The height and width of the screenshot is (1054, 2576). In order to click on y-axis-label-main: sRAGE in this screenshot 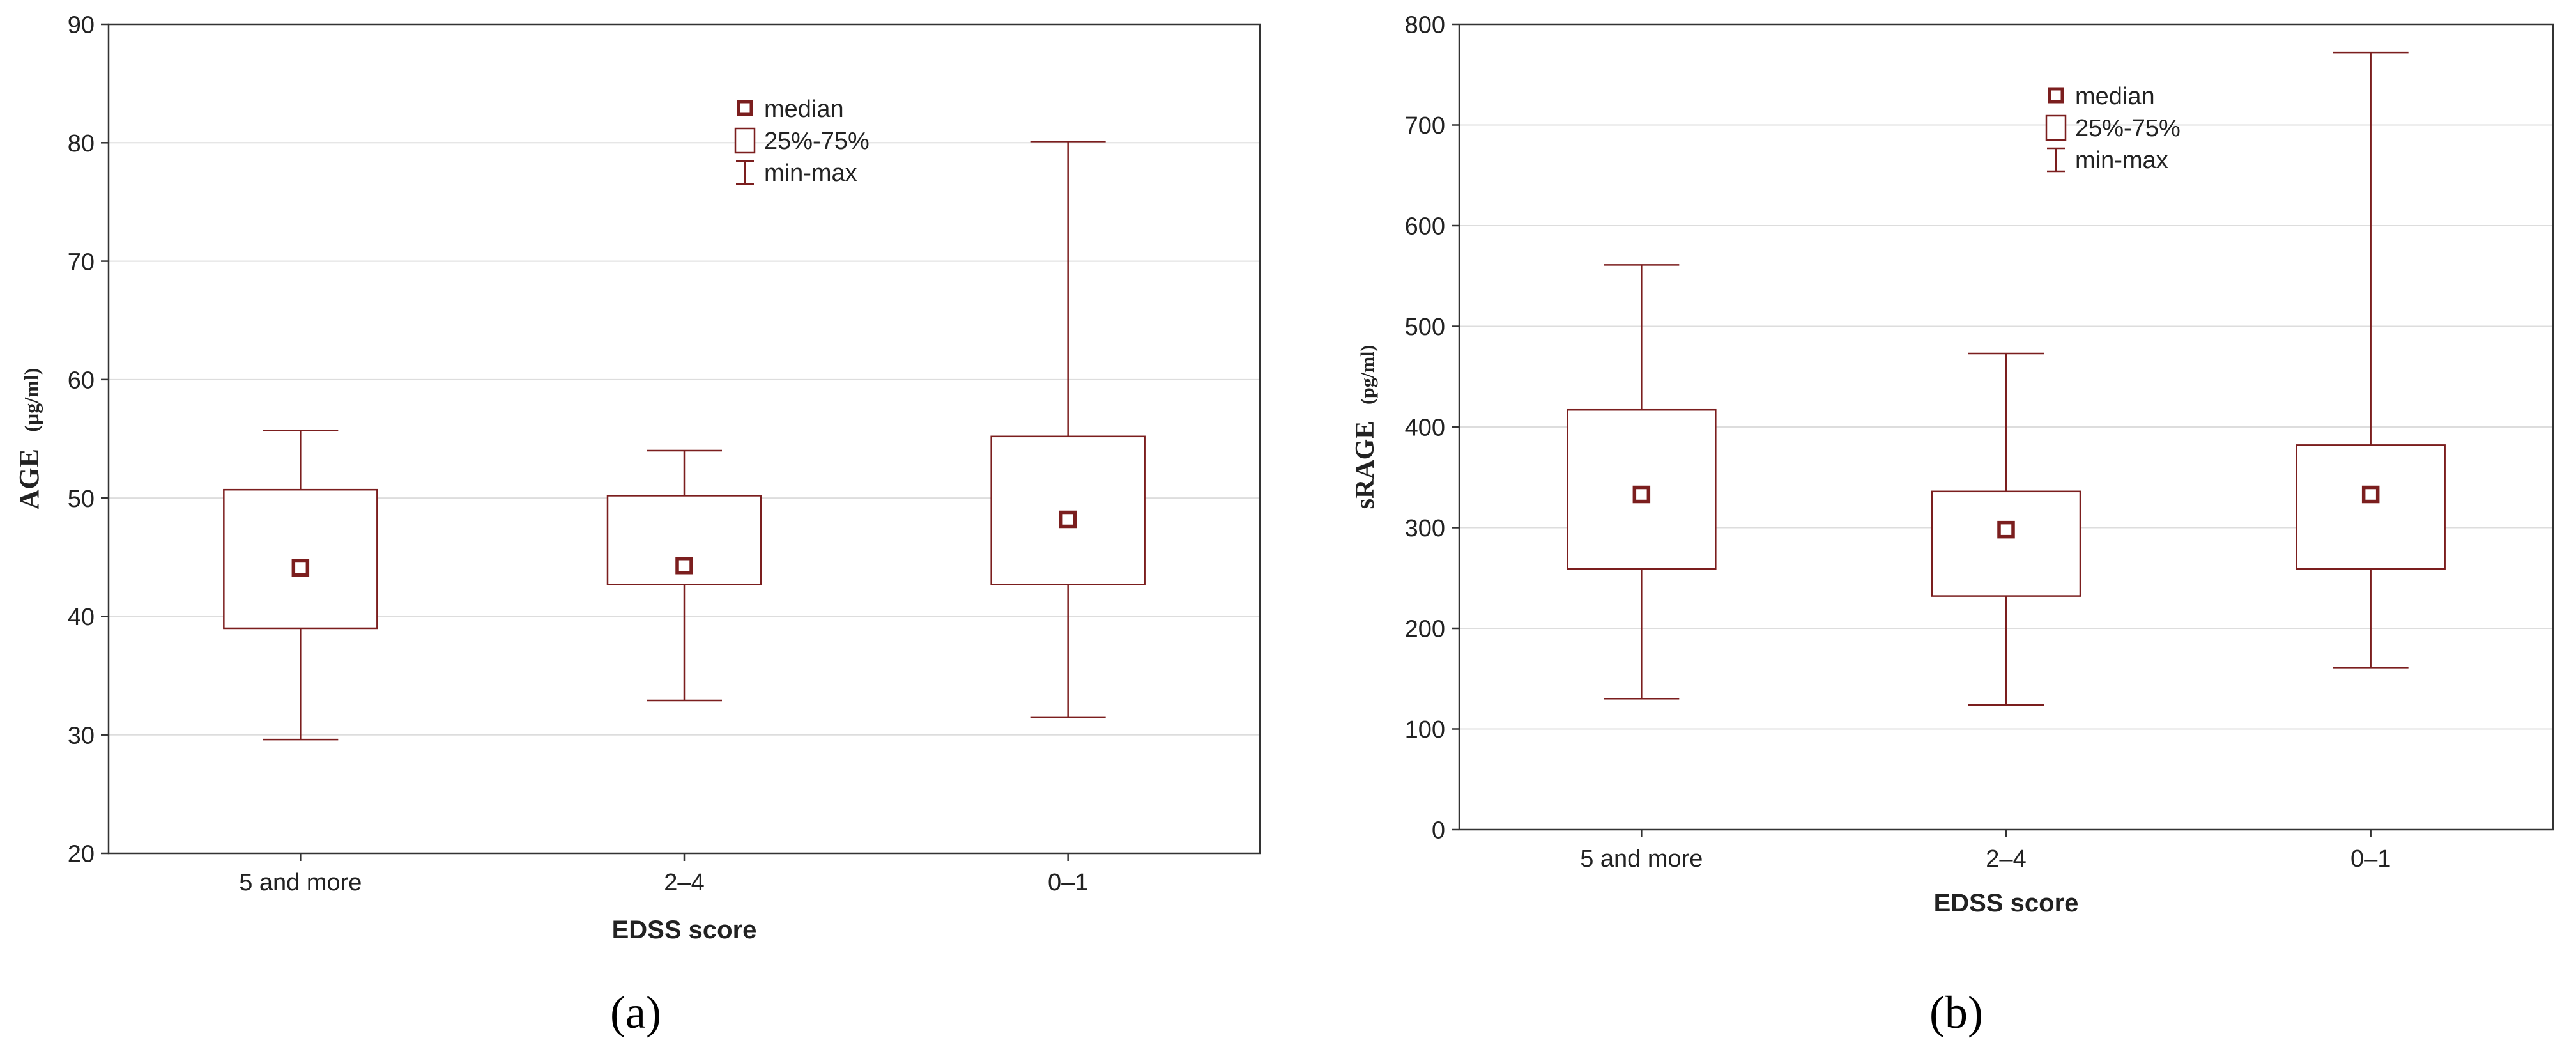, I will do `click(1365, 465)`.